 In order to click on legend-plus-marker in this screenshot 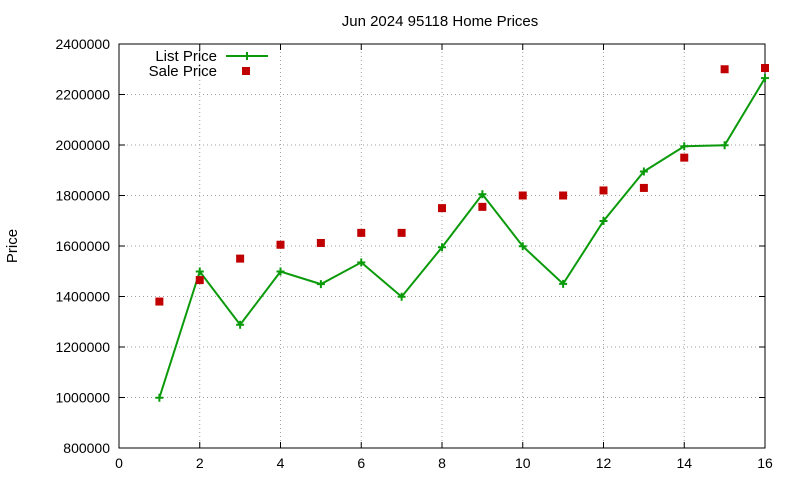, I will do `click(247, 56)`.